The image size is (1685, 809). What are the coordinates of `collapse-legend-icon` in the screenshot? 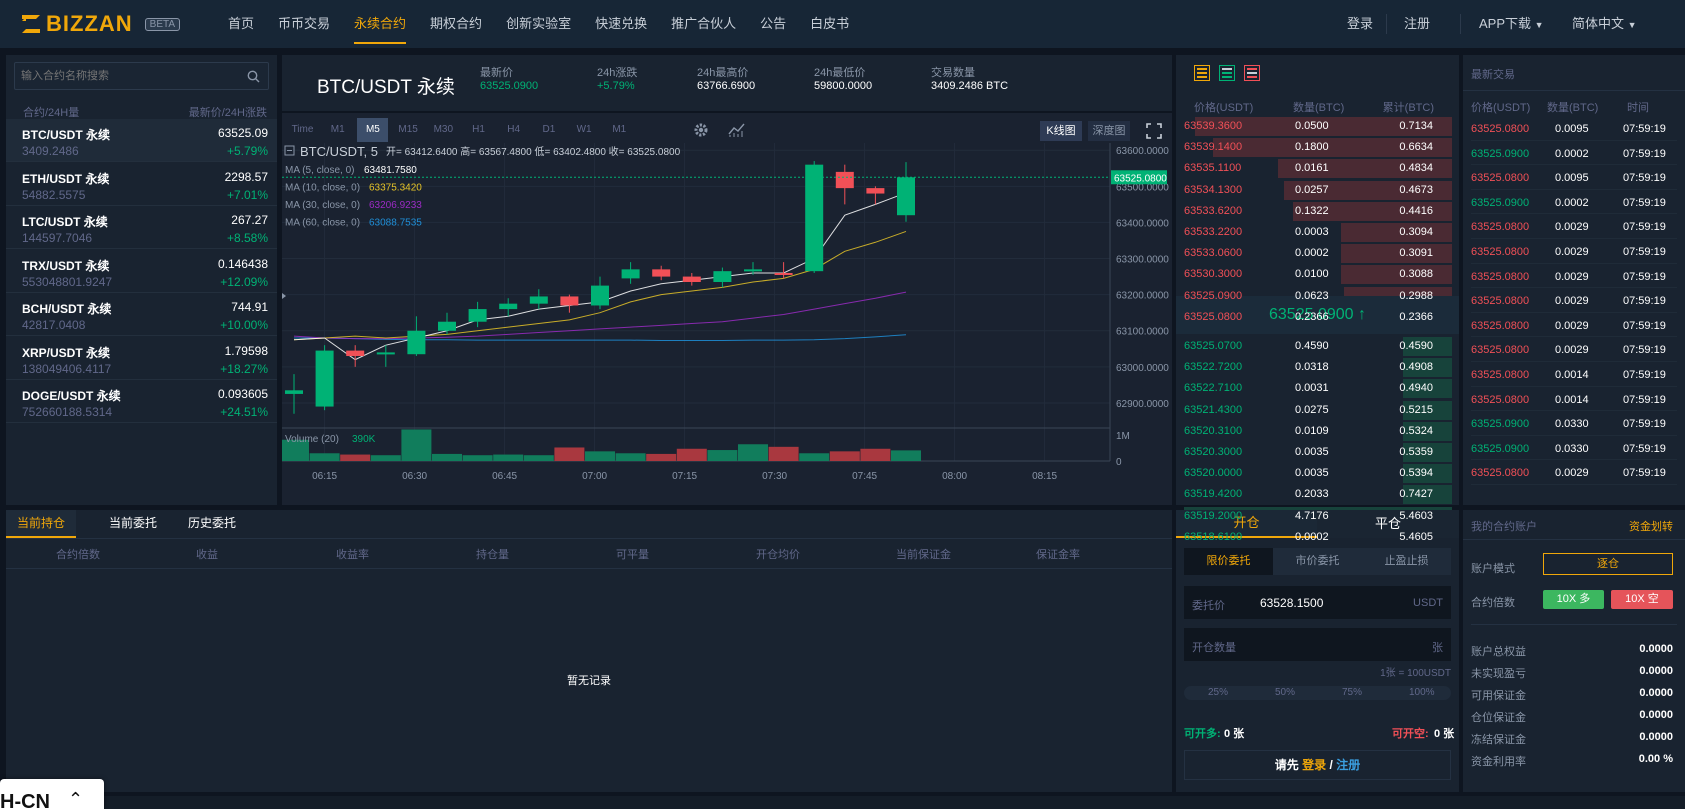 It's located at (289, 150).